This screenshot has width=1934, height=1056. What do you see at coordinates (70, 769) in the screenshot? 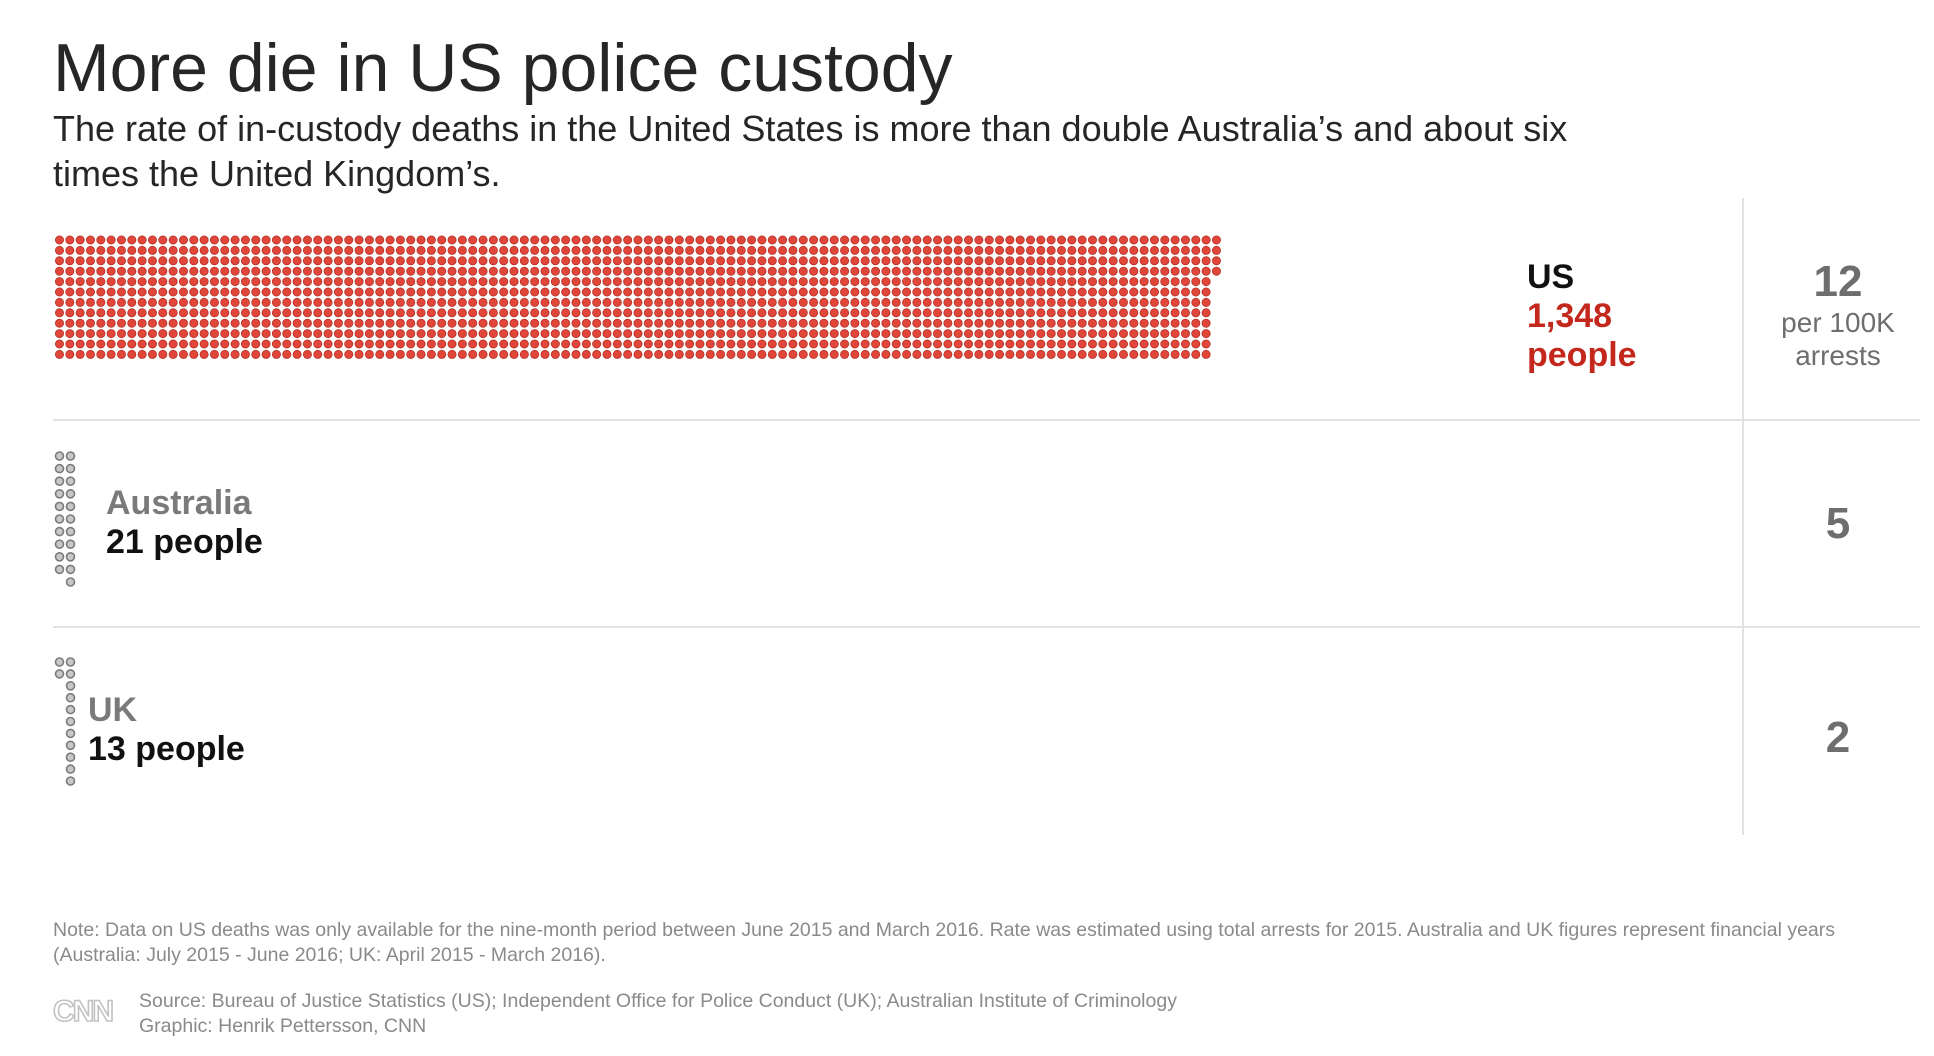
I see `uk-dot` at bounding box center [70, 769].